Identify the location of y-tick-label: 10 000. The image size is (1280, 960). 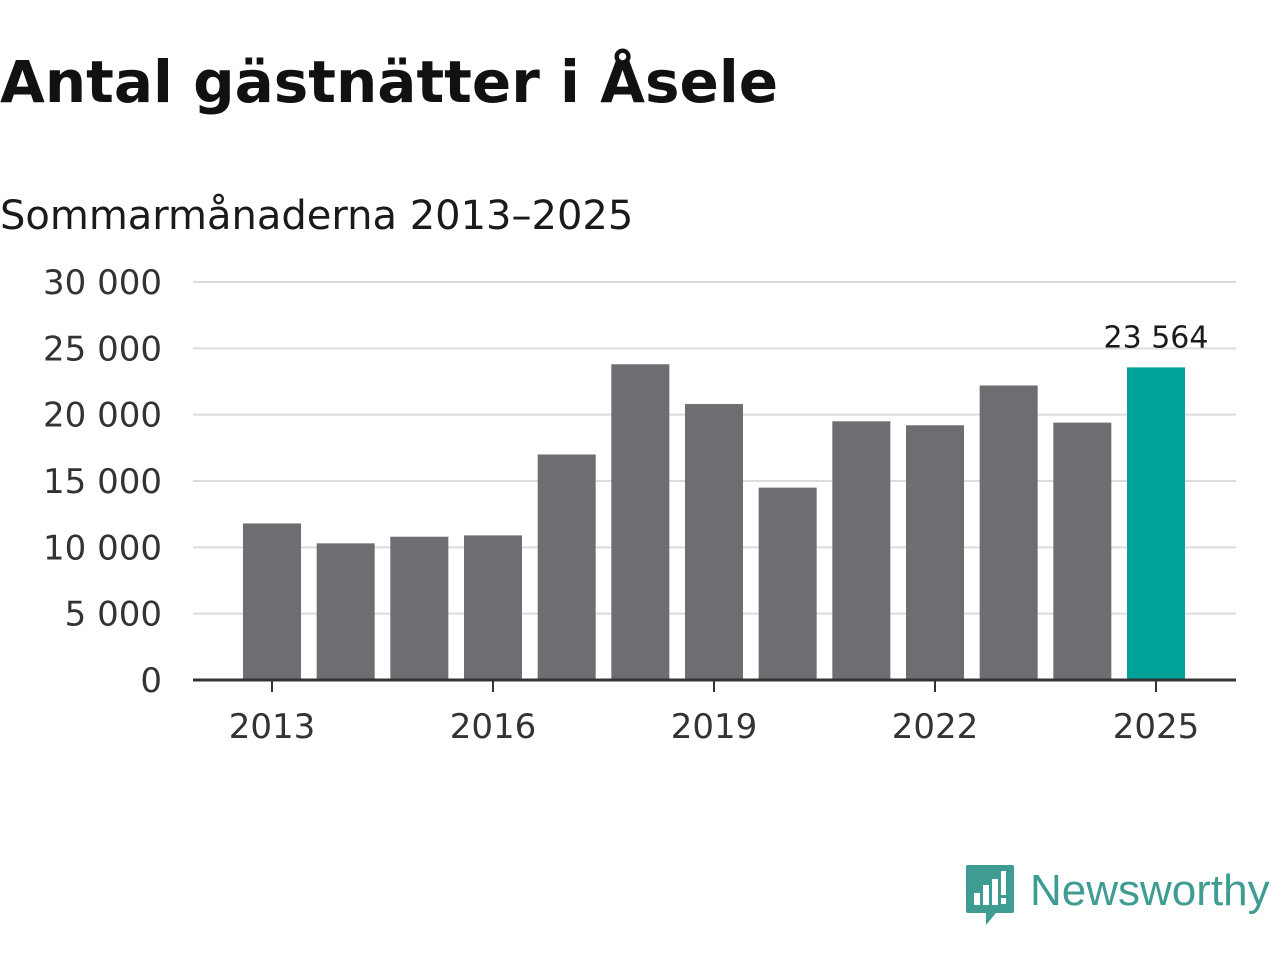
(102, 548).